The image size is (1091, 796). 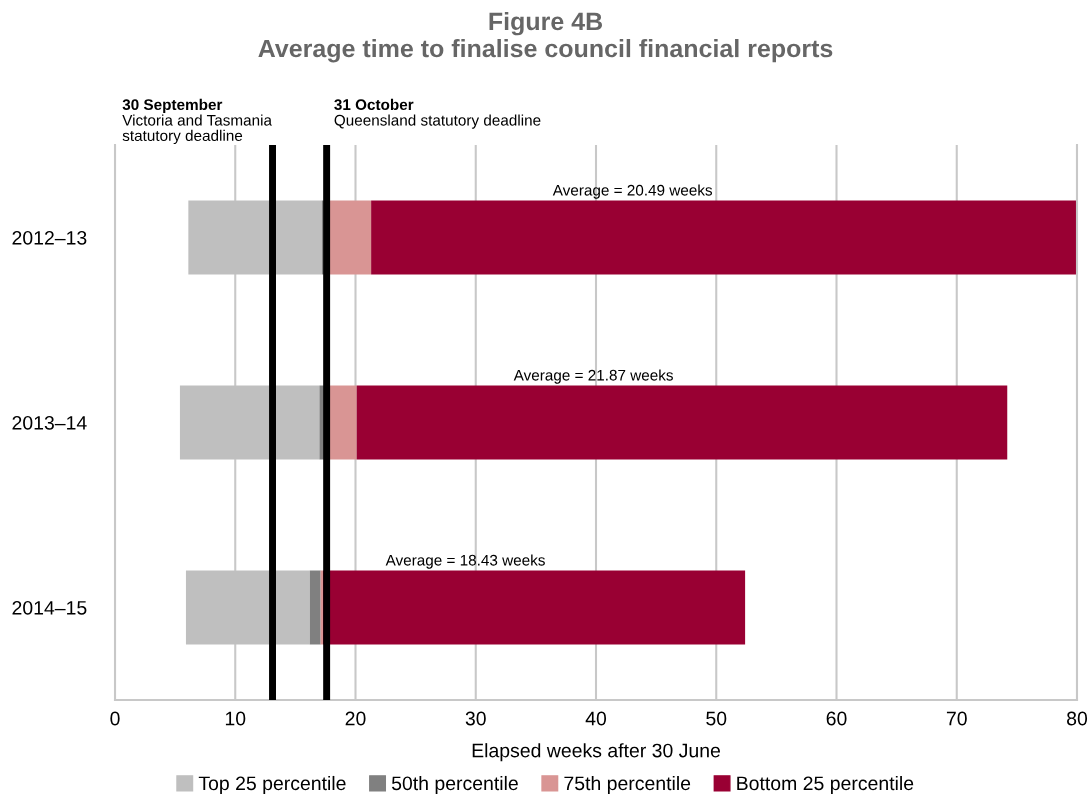 What do you see at coordinates (197, 121) in the screenshot?
I see `ref-line-label: 30 September Victoria and Tasmania statutory deadline` at bounding box center [197, 121].